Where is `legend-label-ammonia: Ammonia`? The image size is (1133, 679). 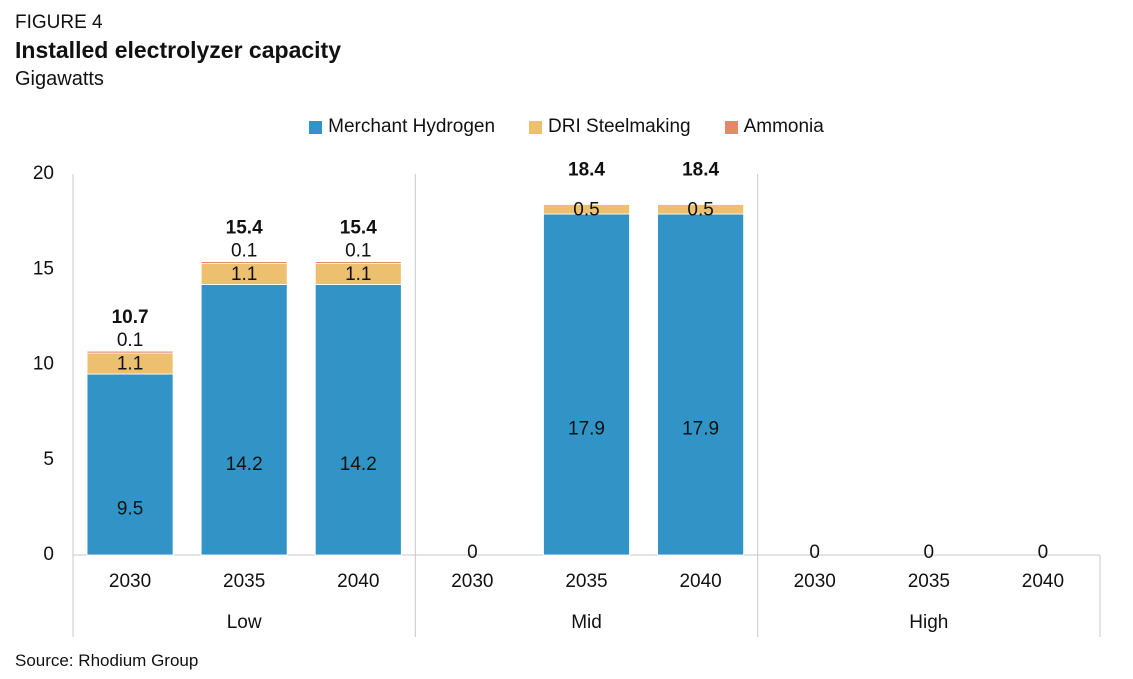
legend-label-ammonia: Ammonia is located at coordinates (783, 126).